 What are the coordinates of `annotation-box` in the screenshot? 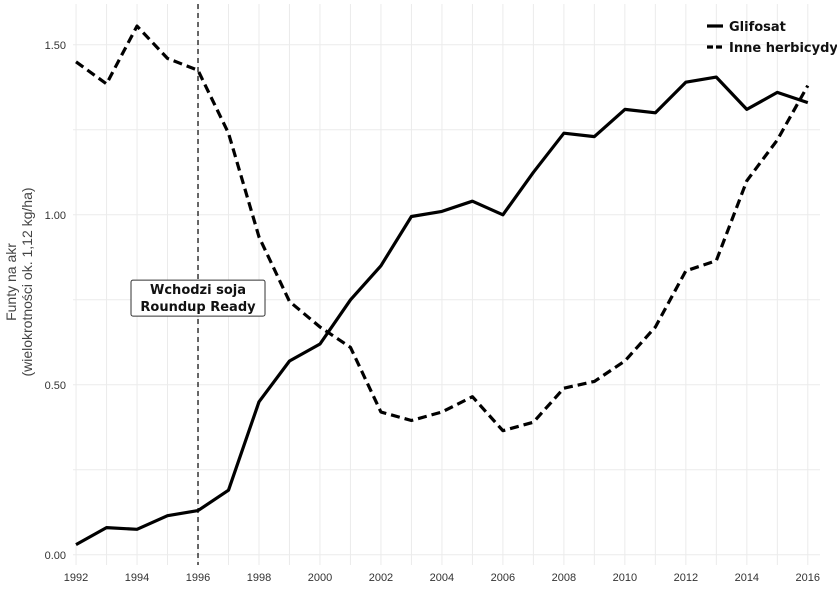 It's located at (198, 298).